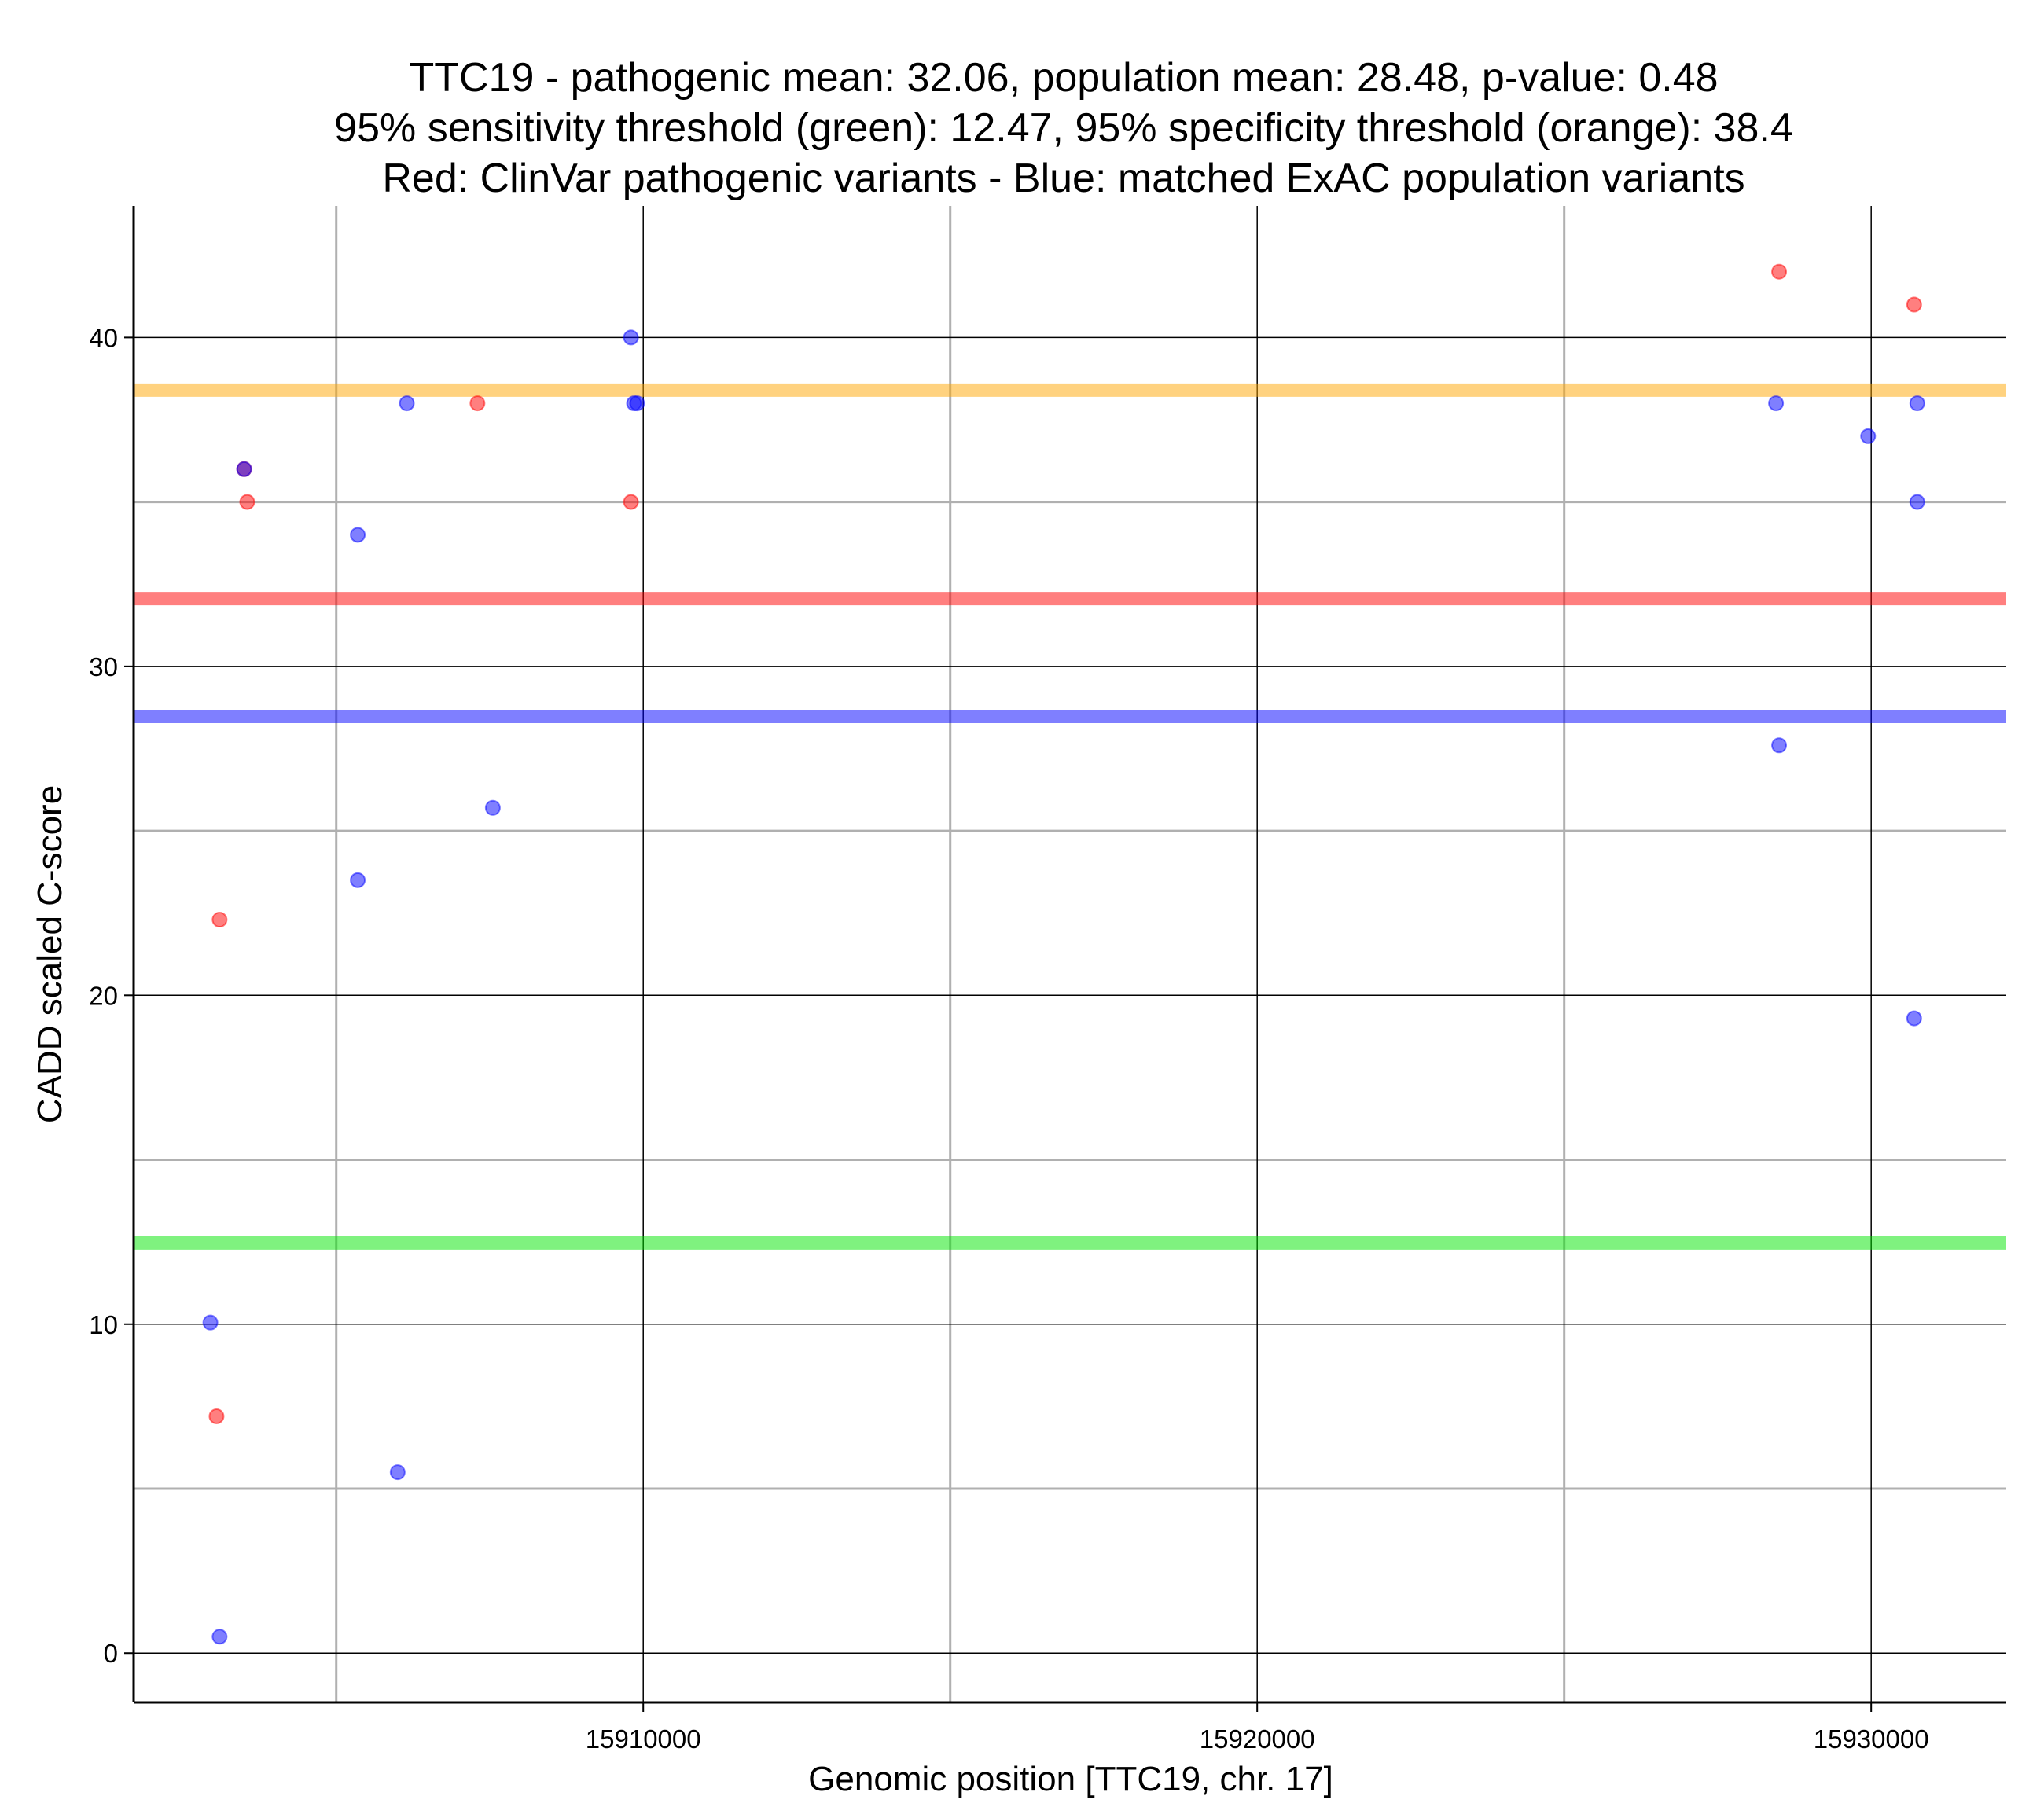 The width and height of the screenshot is (2044, 1818). What do you see at coordinates (644, 1739) in the screenshot?
I see `x-tick-label: 15910000` at bounding box center [644, 1739].